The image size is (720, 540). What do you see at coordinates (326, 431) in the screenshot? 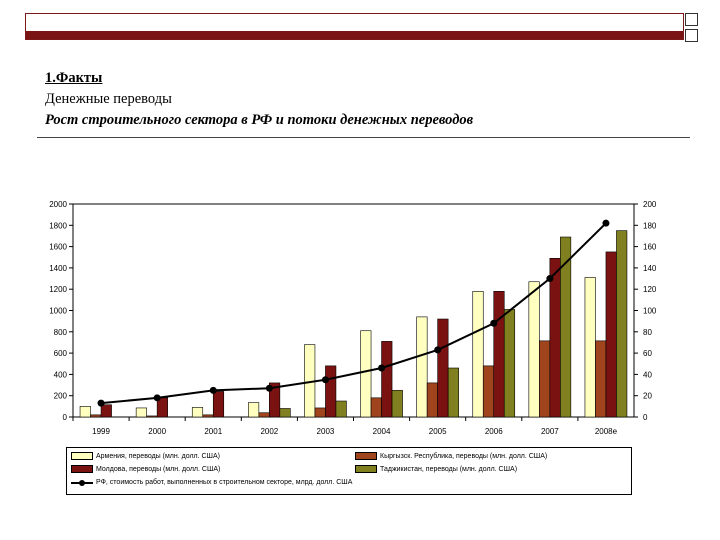
I see `x-tick-label: 2003` at bounding box center [326, 431].